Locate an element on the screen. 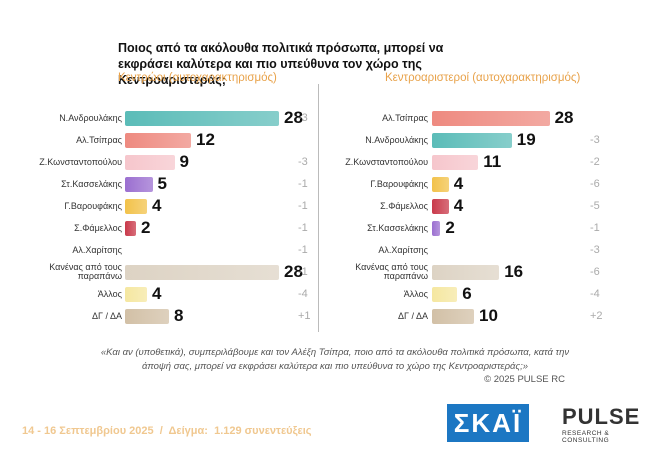 Image resolution: width=650 pixels, height=454 pixels. change-label: +1 is located at coordinates (304, 316).